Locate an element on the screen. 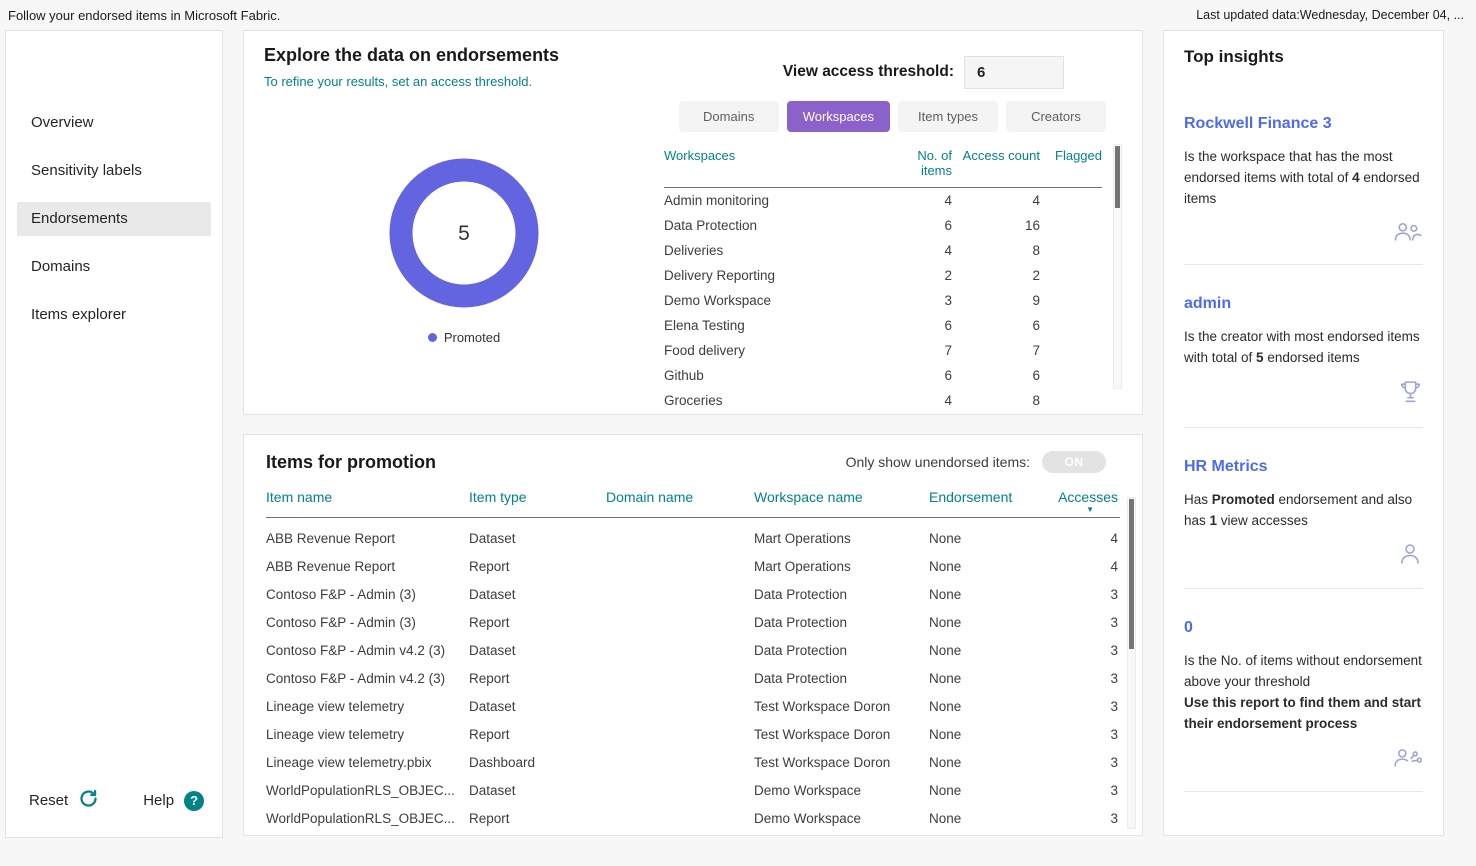  table-row: Delivery Reporting 2 2 is located at coordinates (883, 275).